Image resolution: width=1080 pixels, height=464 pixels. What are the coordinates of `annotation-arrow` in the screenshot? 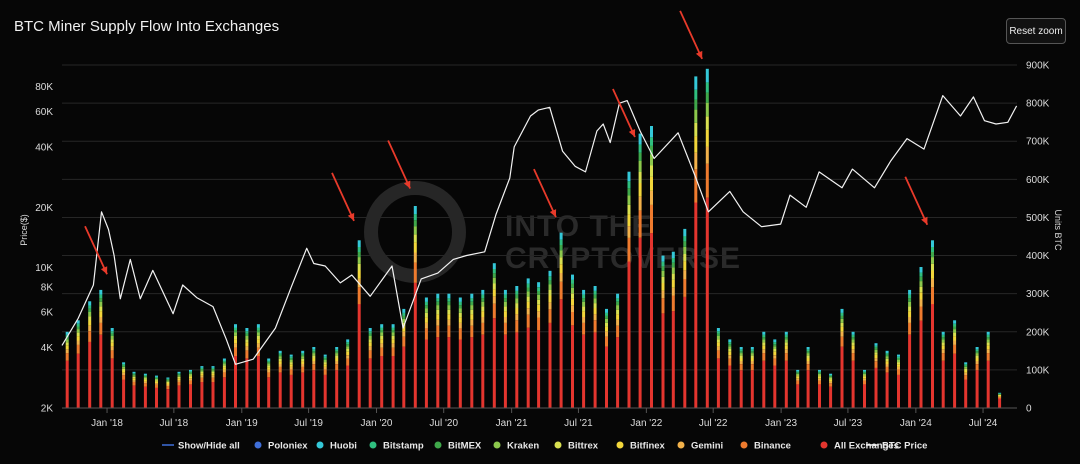 It's located at (343, 197).